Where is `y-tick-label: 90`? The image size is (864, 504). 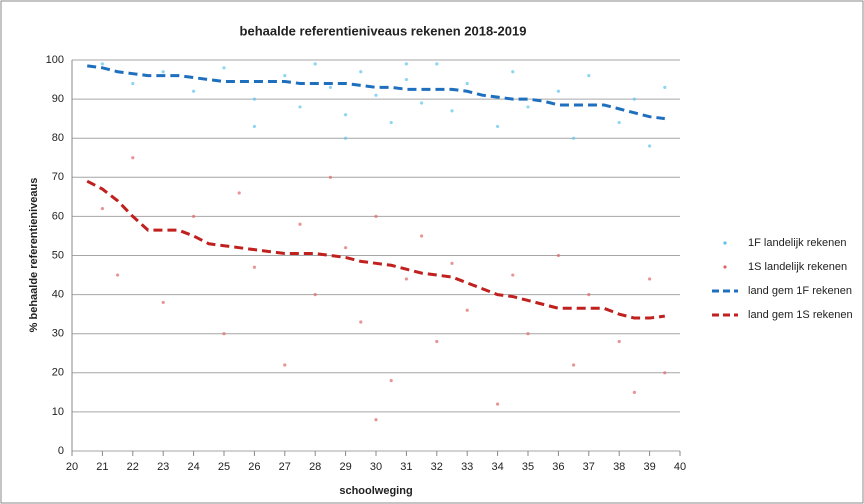
y-tick-label: 90 is located at coordinates (58, 99).